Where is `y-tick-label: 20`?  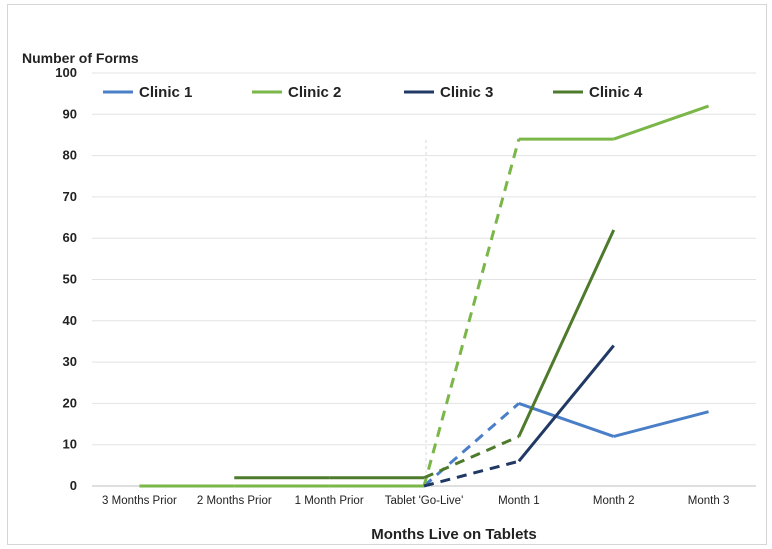 y-tick-label: 20 is located at coordinates (70, 402).